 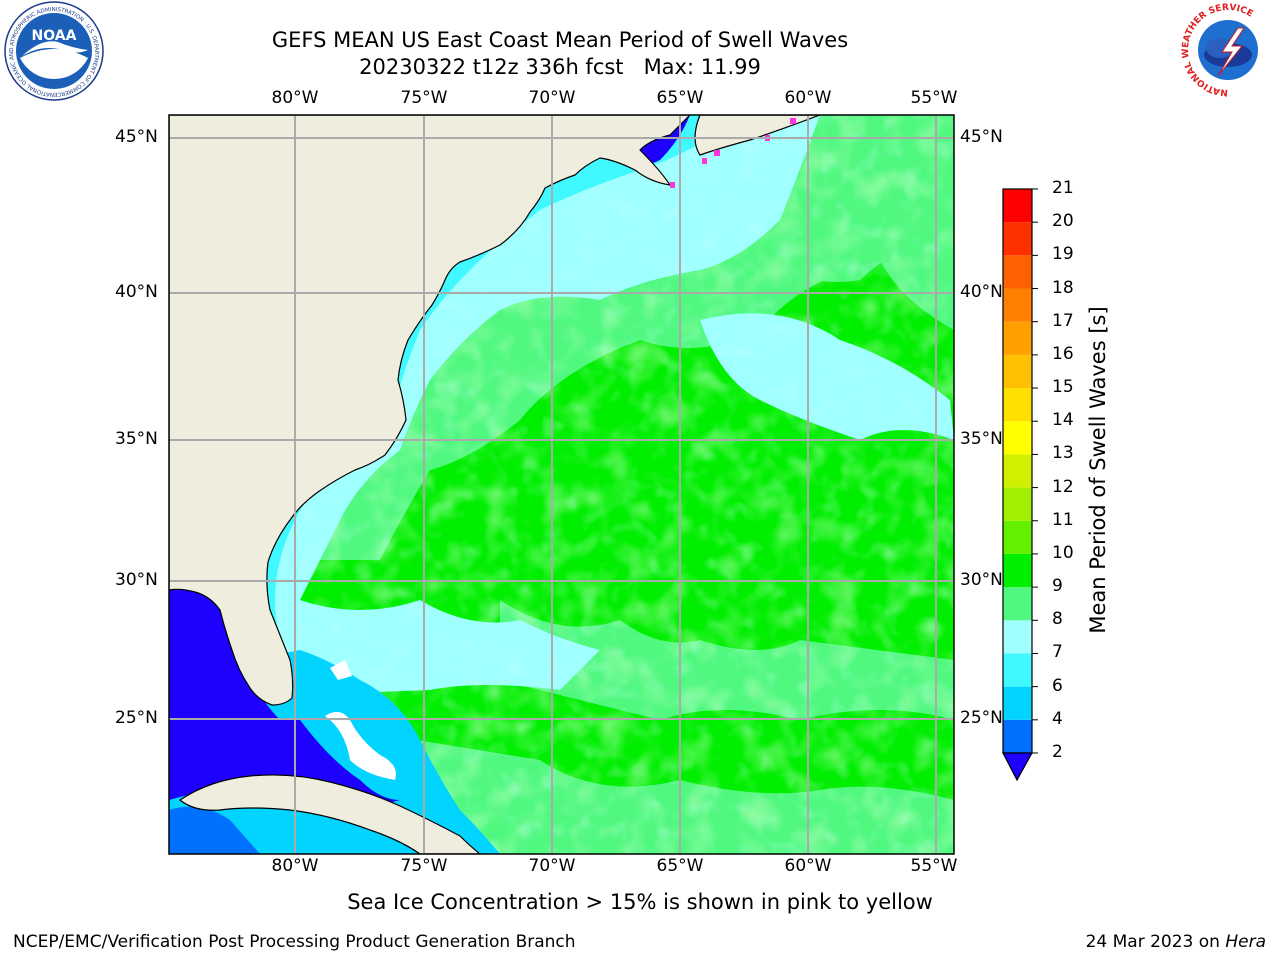 I want to click on colorbar-tick-label: 2, so click(x=1057, y=752).